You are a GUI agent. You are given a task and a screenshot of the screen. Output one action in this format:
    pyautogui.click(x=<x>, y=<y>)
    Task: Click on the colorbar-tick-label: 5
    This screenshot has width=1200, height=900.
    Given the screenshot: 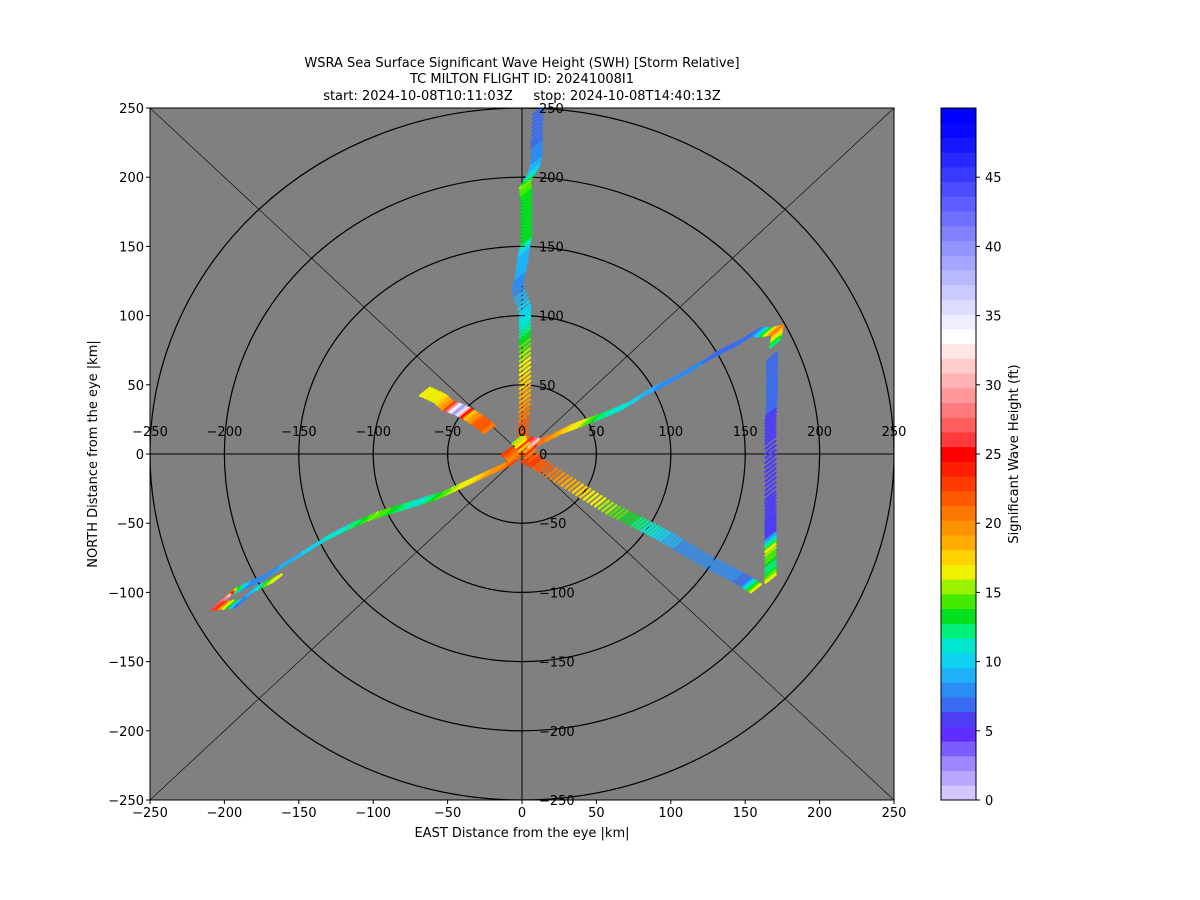 What is the action you would take?
    pyautogui.click(x=989, y=732)
    